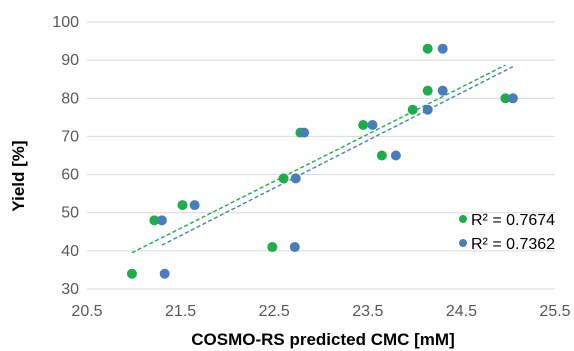  Describe the element at coordinates (65, 22) in the screenshot. I see `y-tick-label: 100` at that location.